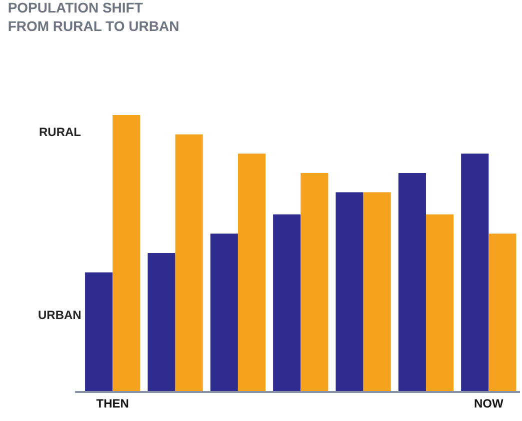  What do you see at coordinates (60, 315) in the screenshot?
I see `series-label: URBAN` at bounding box center [60, 315].